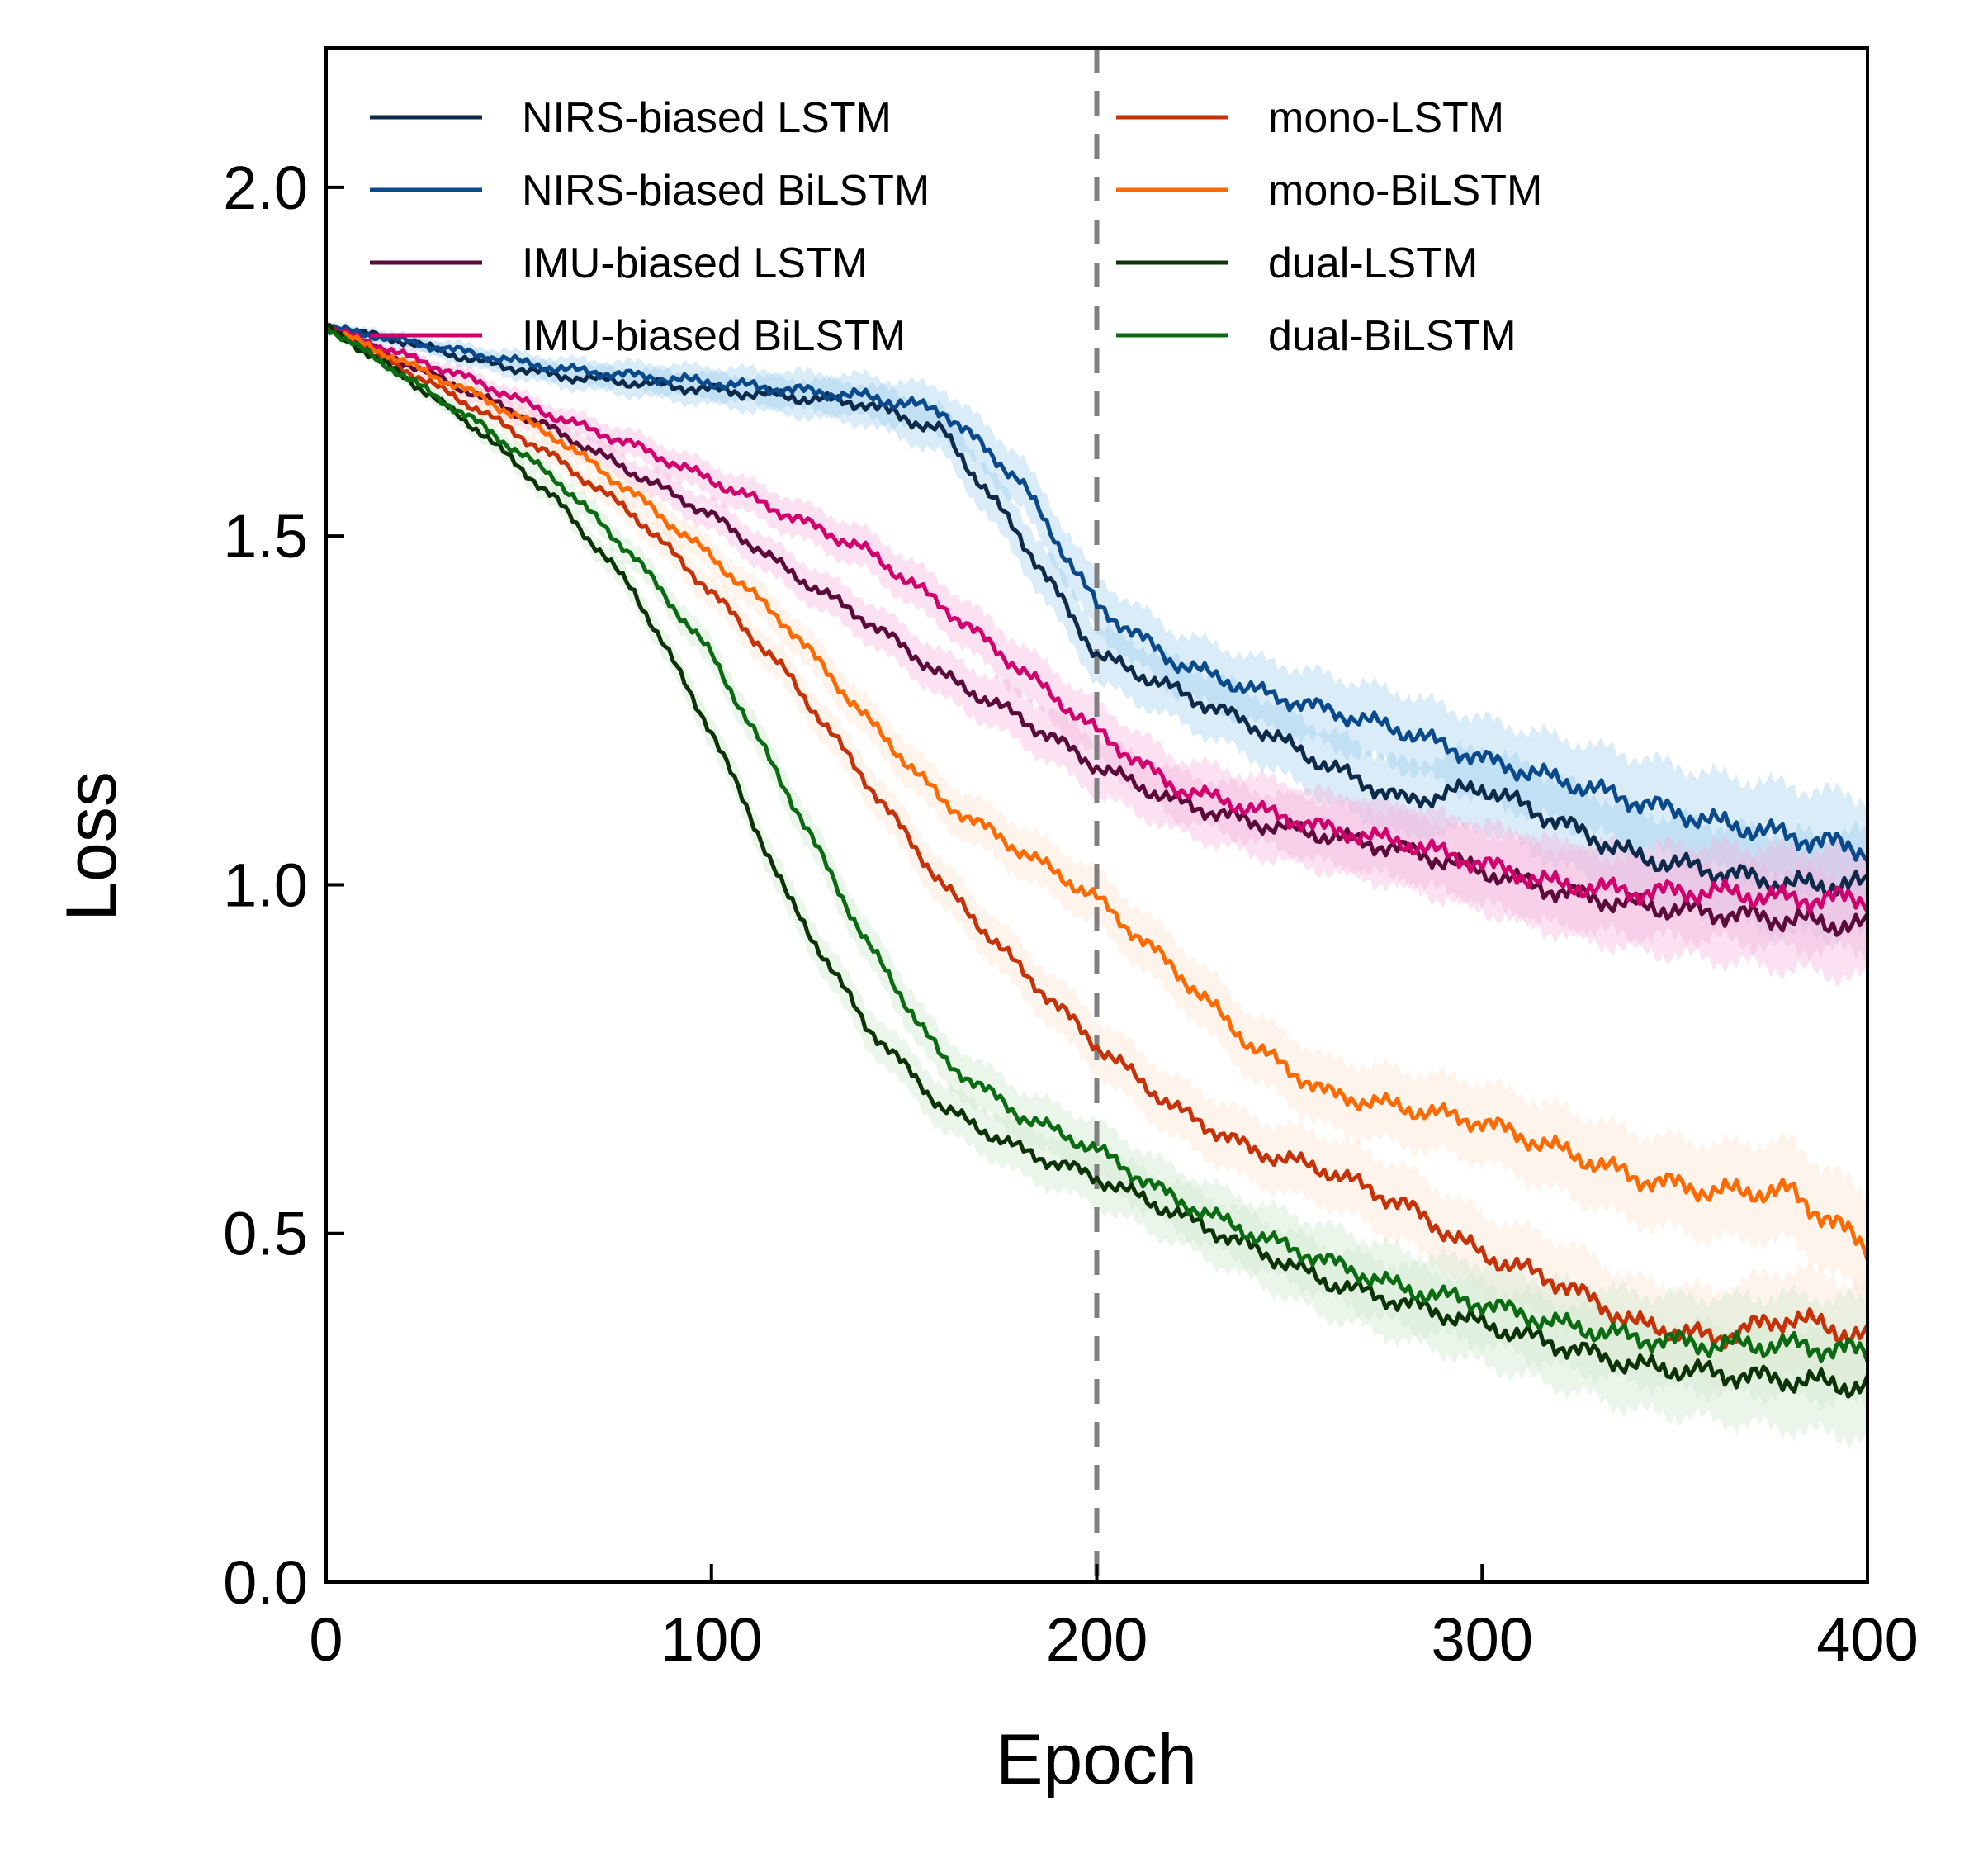  I want to click on x-axis-label: Epoch, so click(1096, 1760).